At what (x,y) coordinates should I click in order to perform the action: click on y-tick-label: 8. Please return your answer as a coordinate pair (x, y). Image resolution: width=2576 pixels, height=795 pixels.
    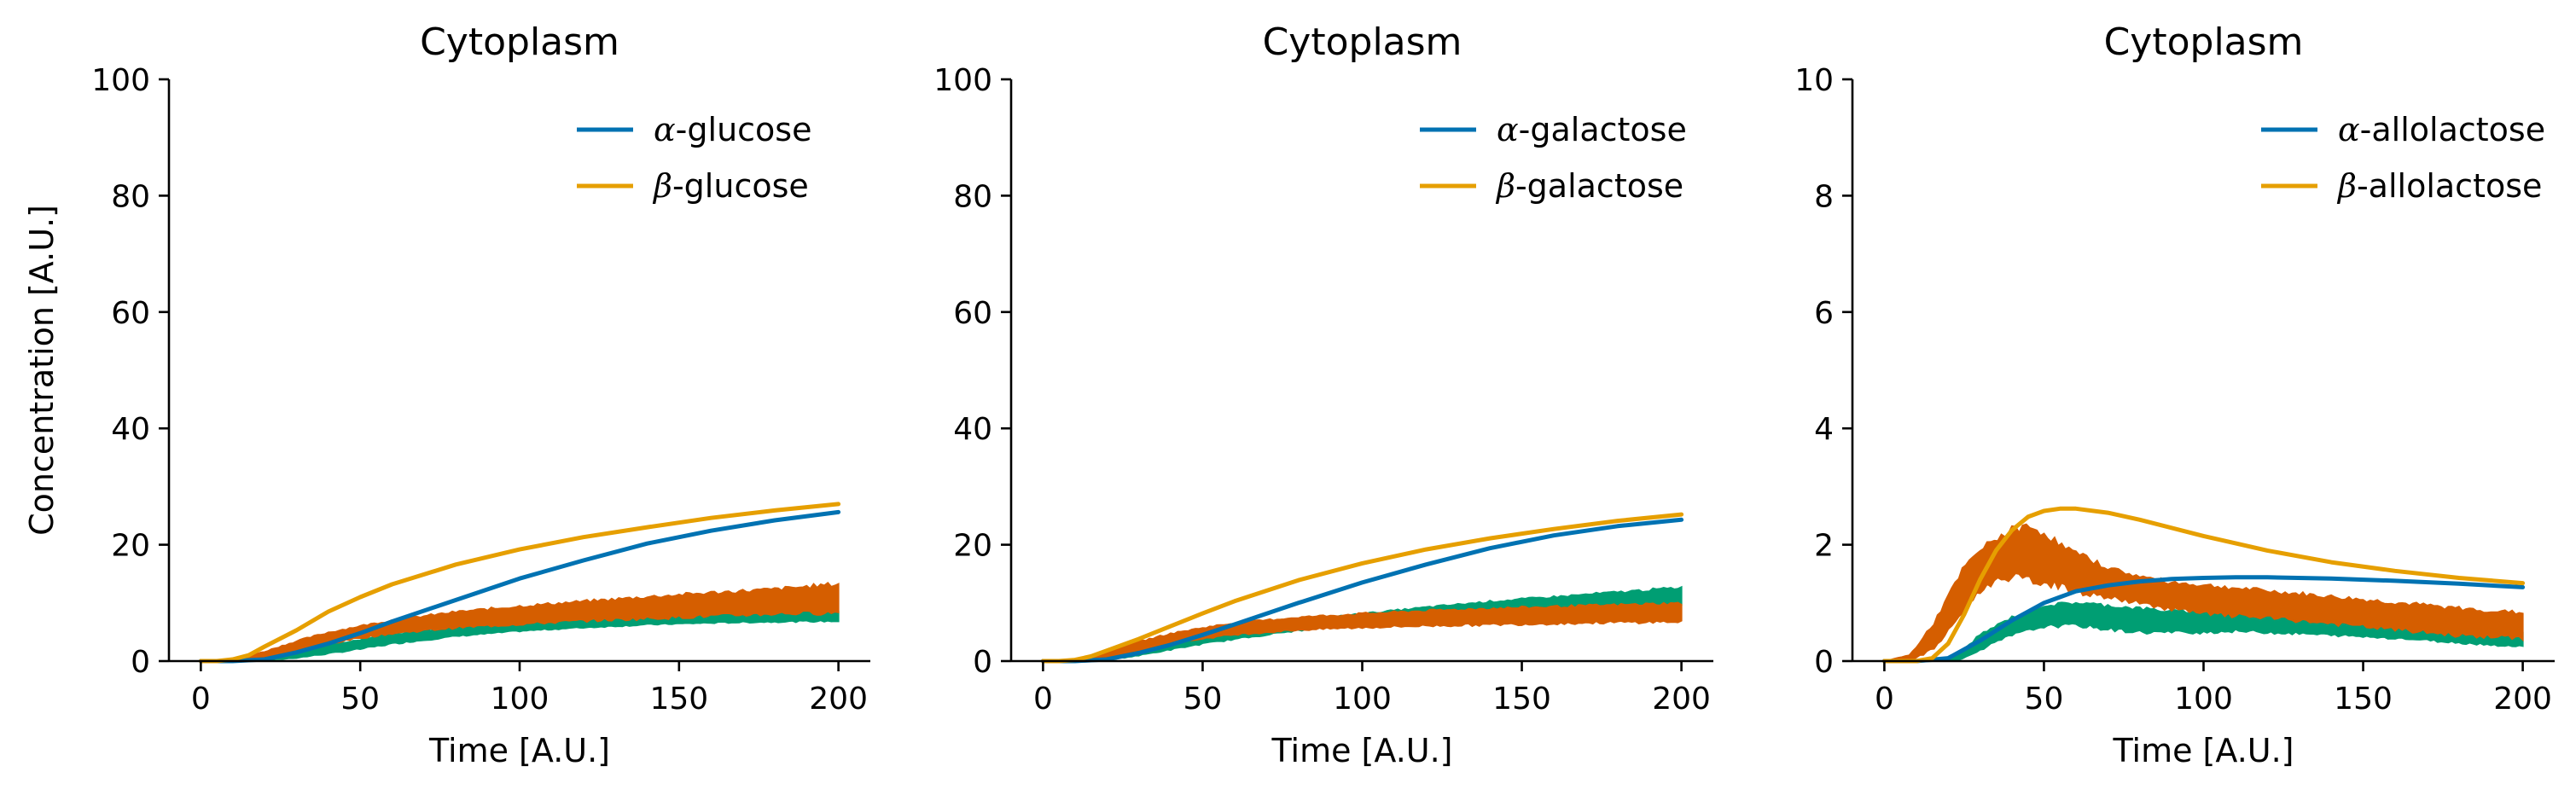
    Looking at the image, I should click on (1824, 196).